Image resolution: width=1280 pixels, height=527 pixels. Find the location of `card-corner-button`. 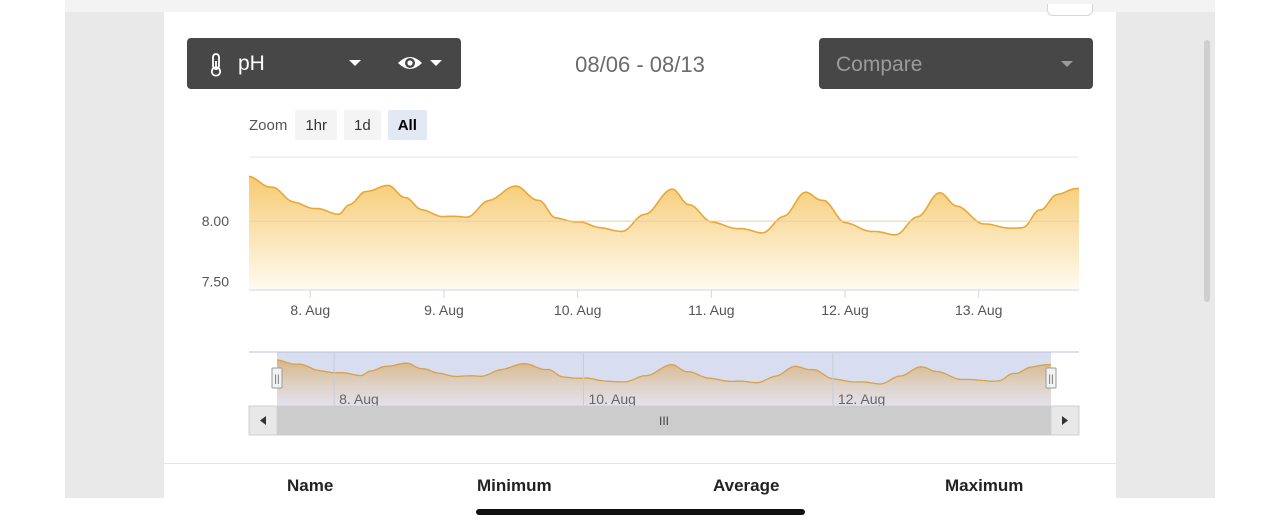

card-corner-button is located at coordinates (1070, 10).